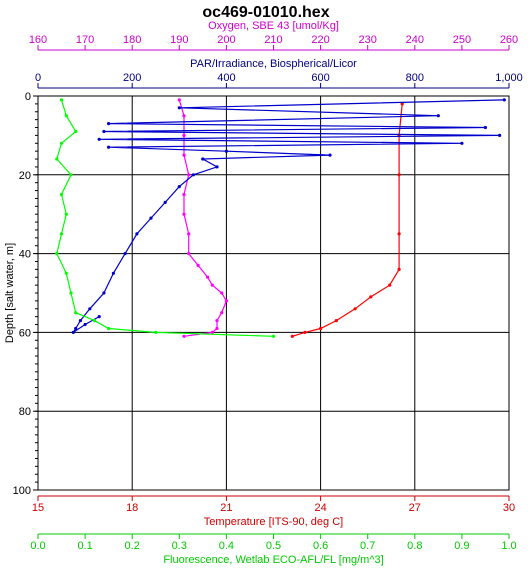  Describe the element at coordinates (414, 546) in the screenshot. I see `fluorescence-tick-label: 0.8` at that location.